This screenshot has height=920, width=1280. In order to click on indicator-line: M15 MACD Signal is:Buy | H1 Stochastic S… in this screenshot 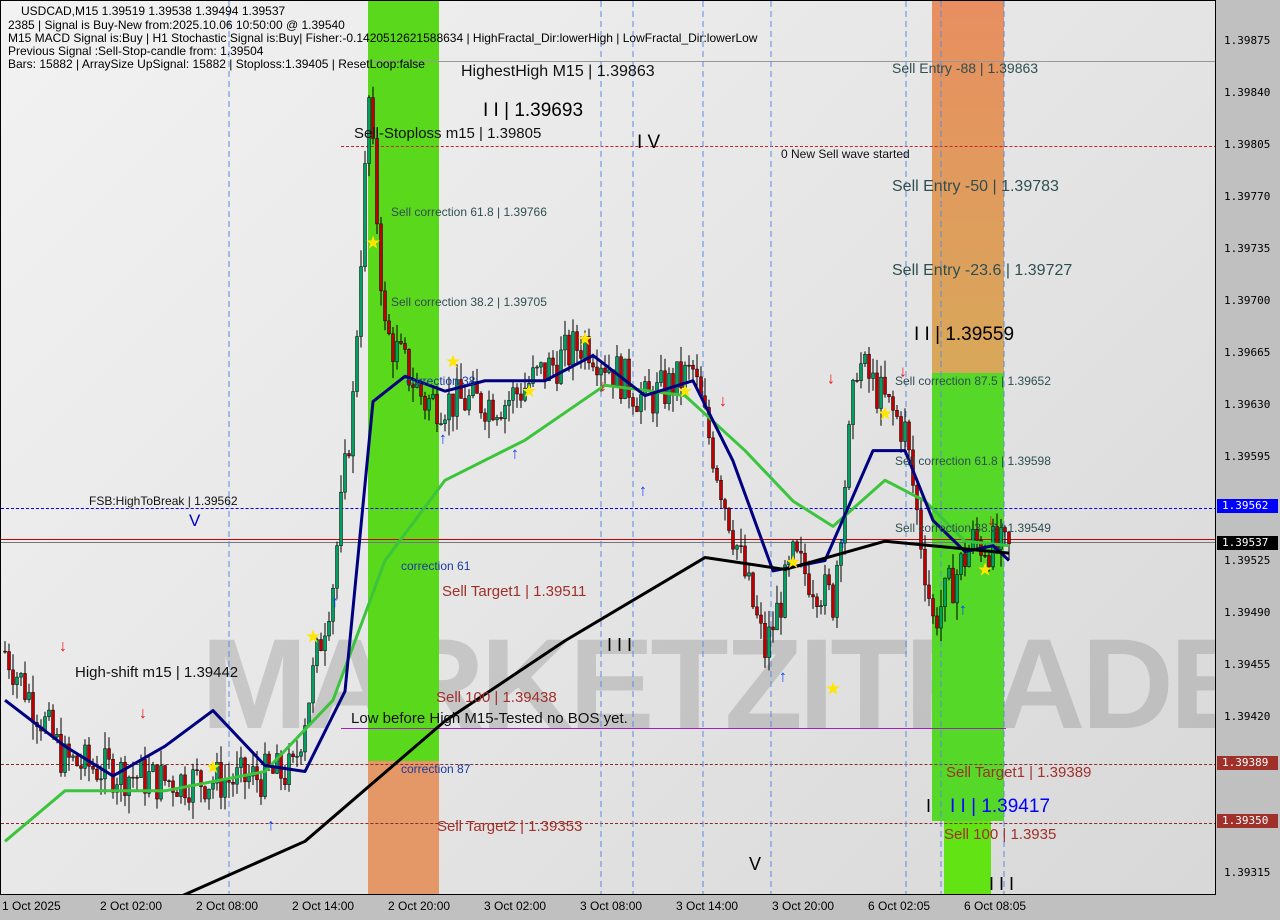, I will do `click(383, 38)`.